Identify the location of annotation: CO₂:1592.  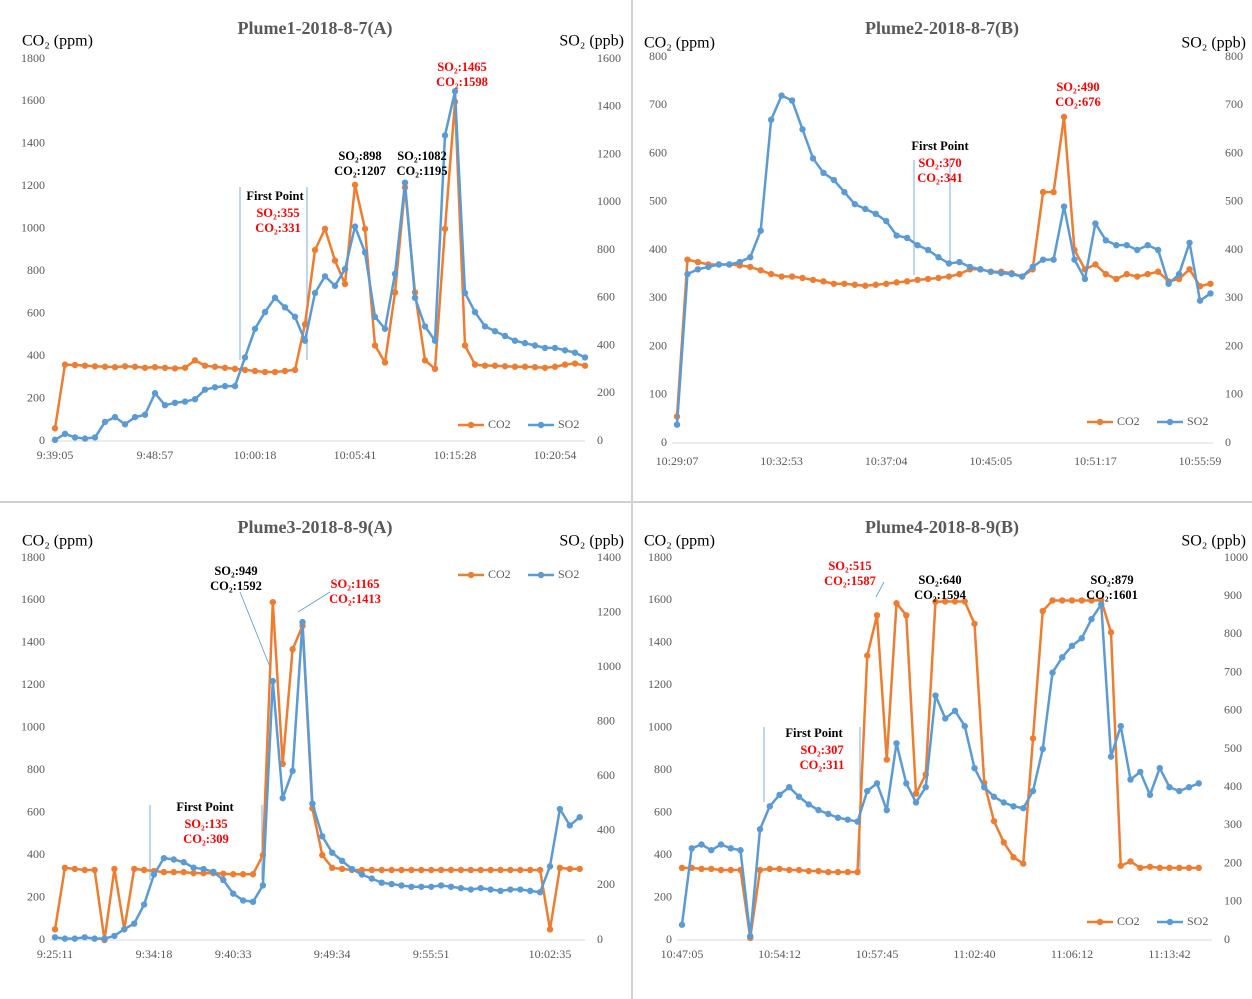
(236, 586).